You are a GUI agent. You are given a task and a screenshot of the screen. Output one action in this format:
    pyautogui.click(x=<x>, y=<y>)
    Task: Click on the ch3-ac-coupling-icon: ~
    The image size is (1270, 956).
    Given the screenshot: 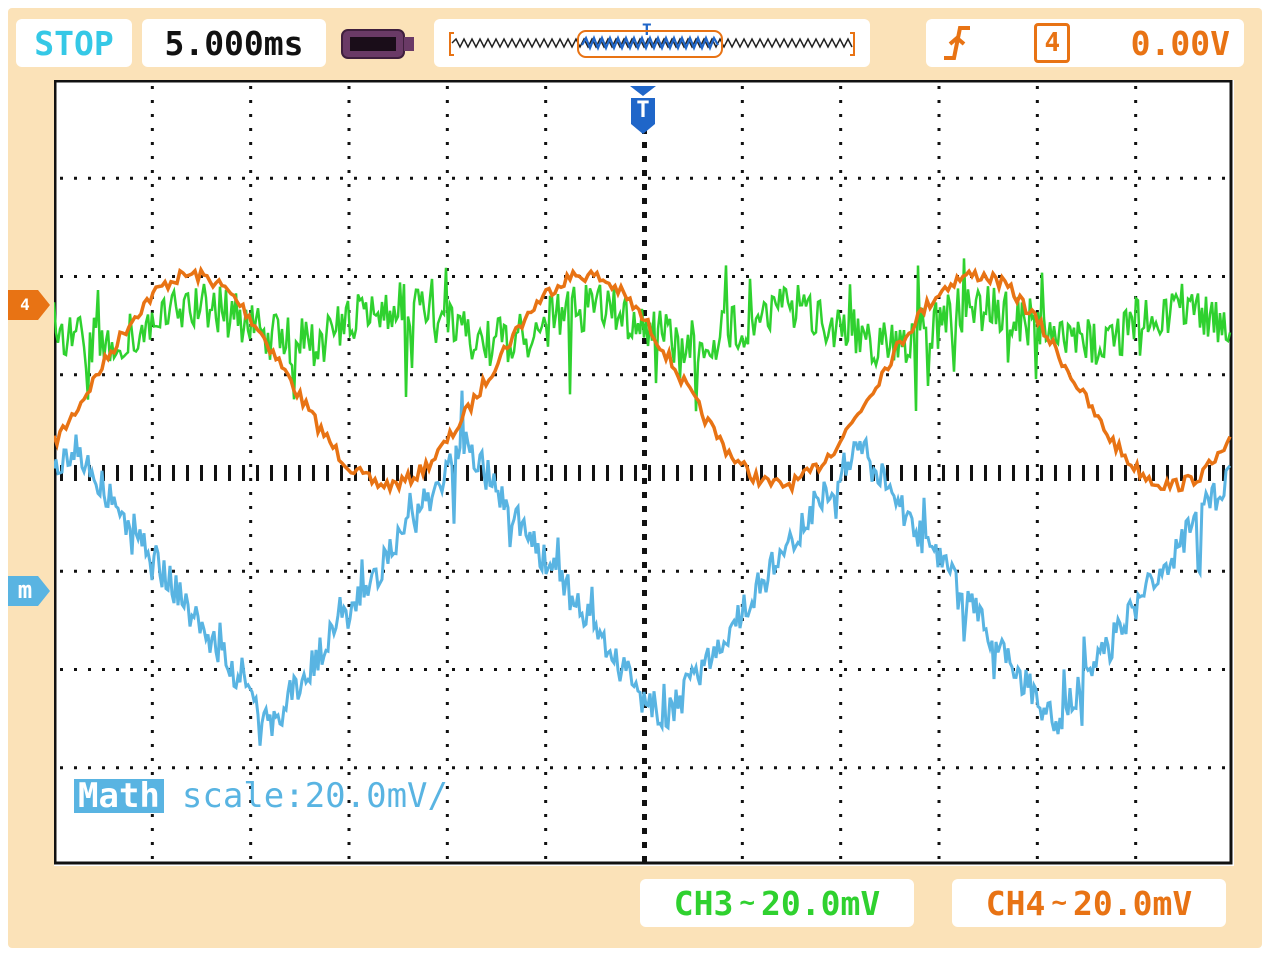 What is the action you would take?
    pyautogui.click(x=747, y=903)
    